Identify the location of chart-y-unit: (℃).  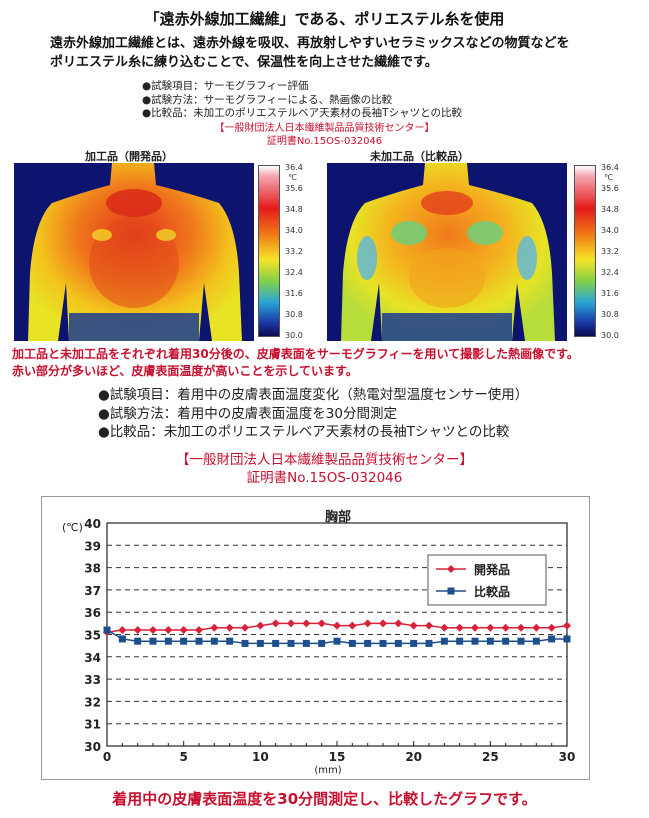
(72, 527).